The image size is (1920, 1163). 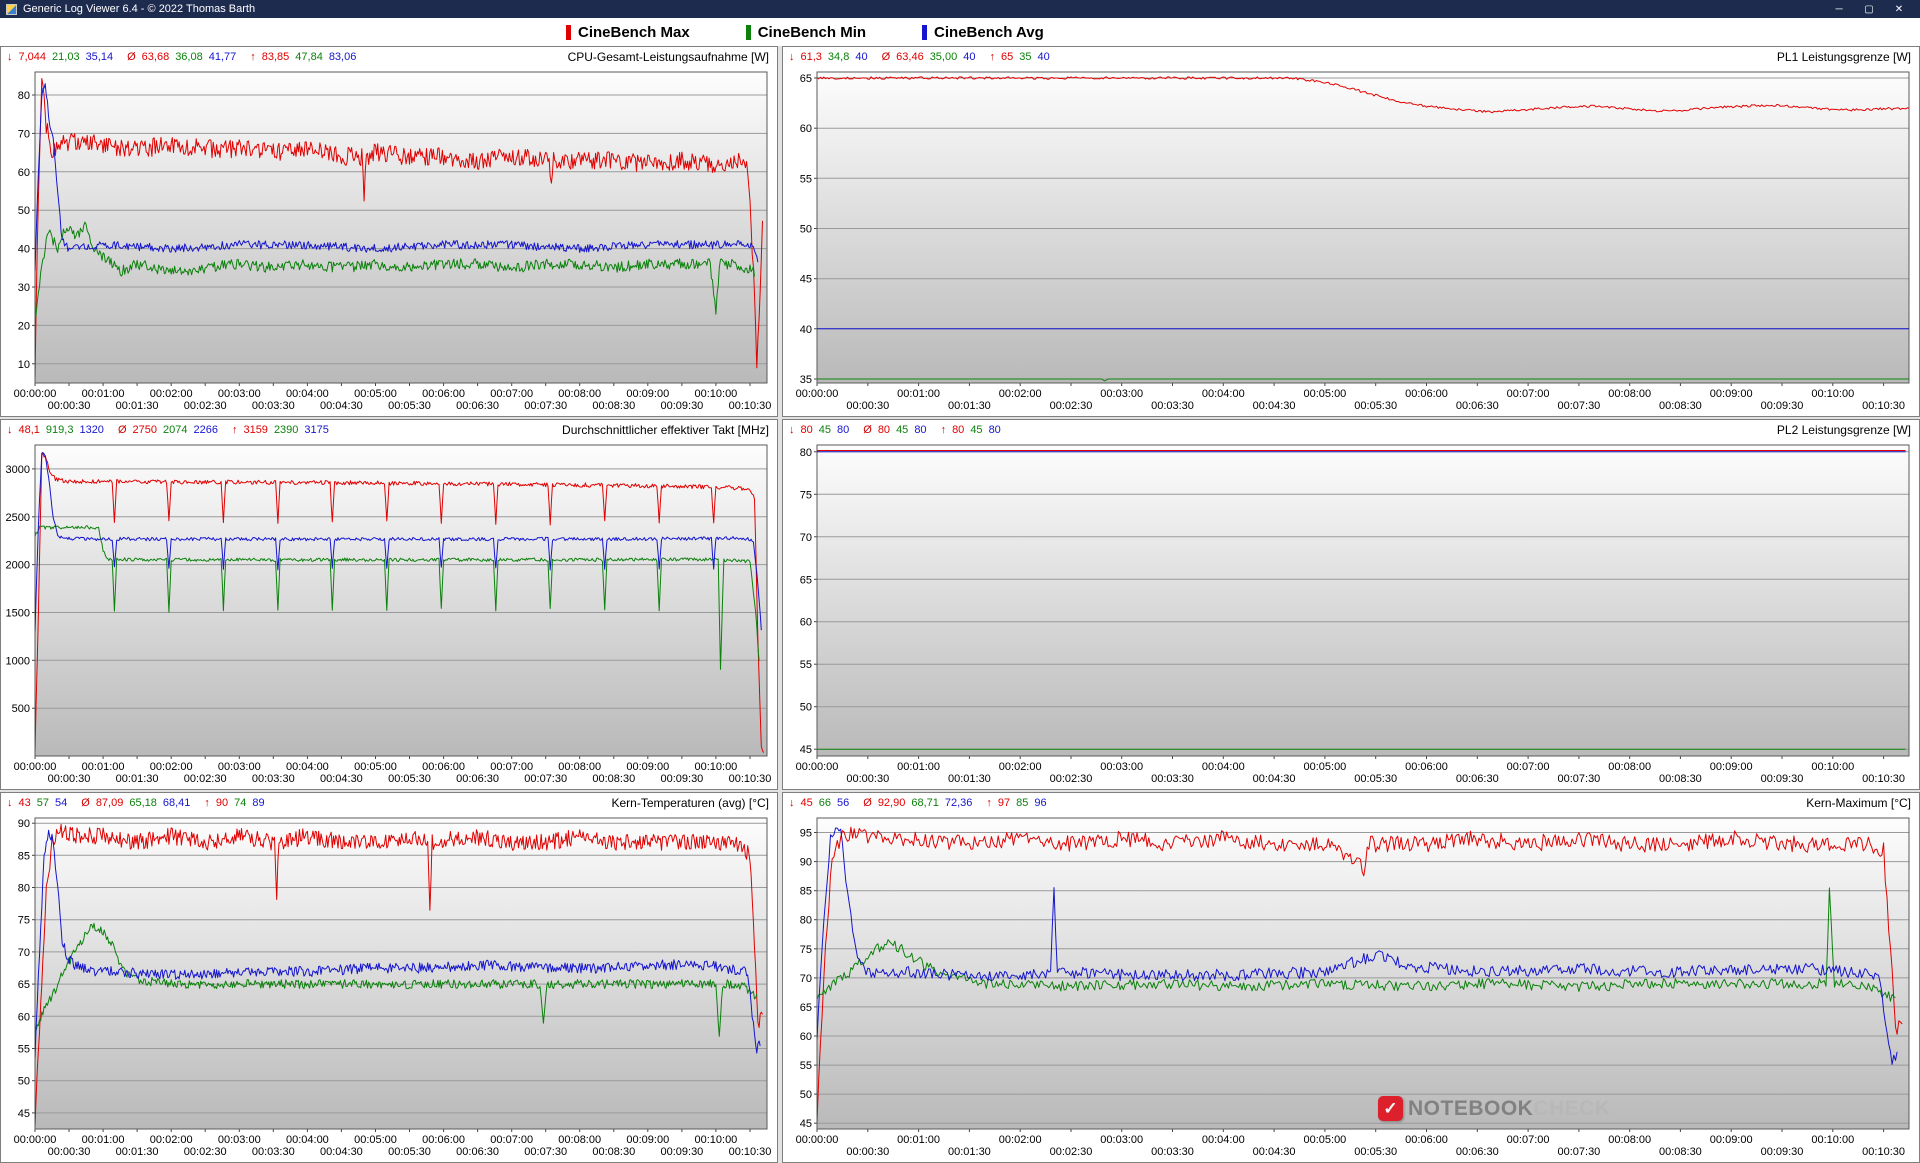 I want to click on svg-text: 95, so click(x=806, y=834).